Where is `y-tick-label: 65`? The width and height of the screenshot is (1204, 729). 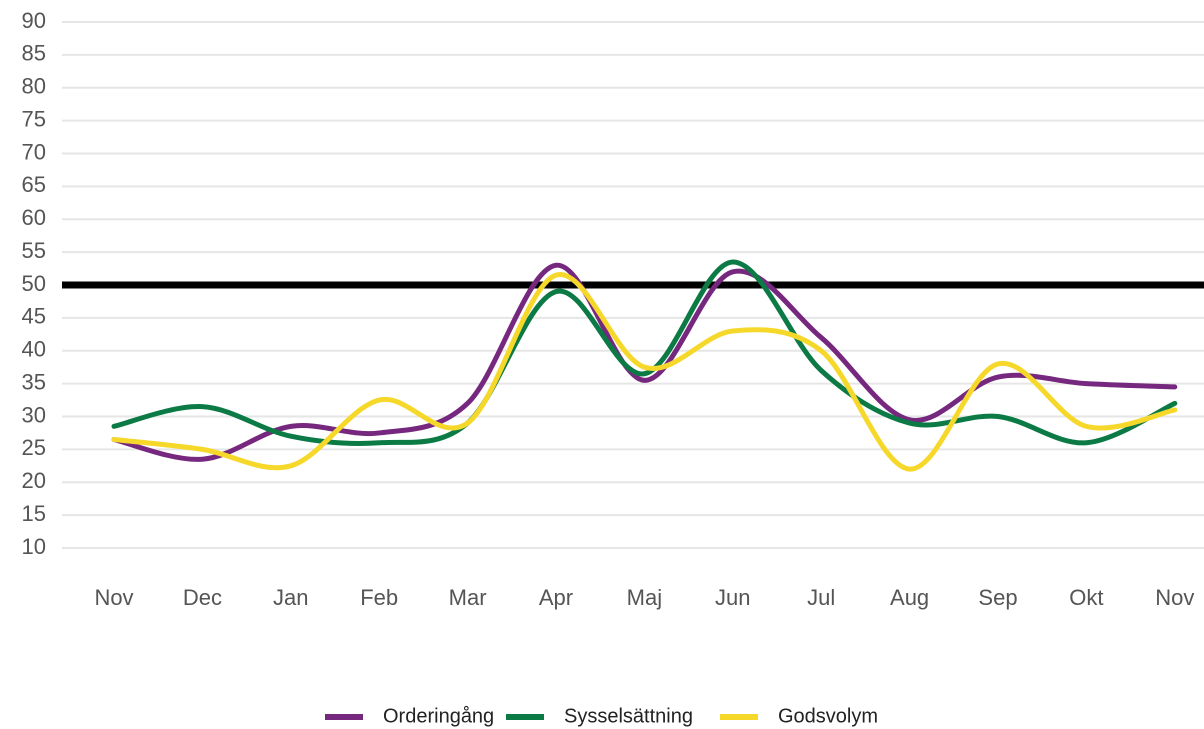 y-tick-label: 65 is located at coordinates (34, 184).